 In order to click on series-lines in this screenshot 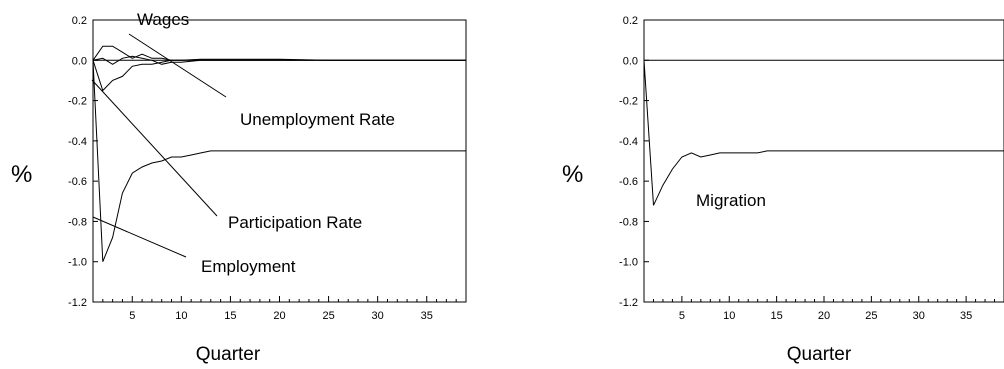, I will do `click(823, 132)`.